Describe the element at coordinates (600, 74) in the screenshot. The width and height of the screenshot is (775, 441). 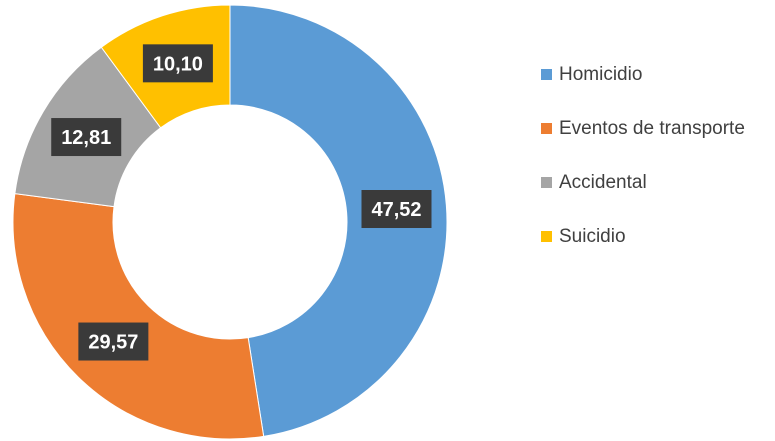
I see `legend-label: Homicidio` at that location.